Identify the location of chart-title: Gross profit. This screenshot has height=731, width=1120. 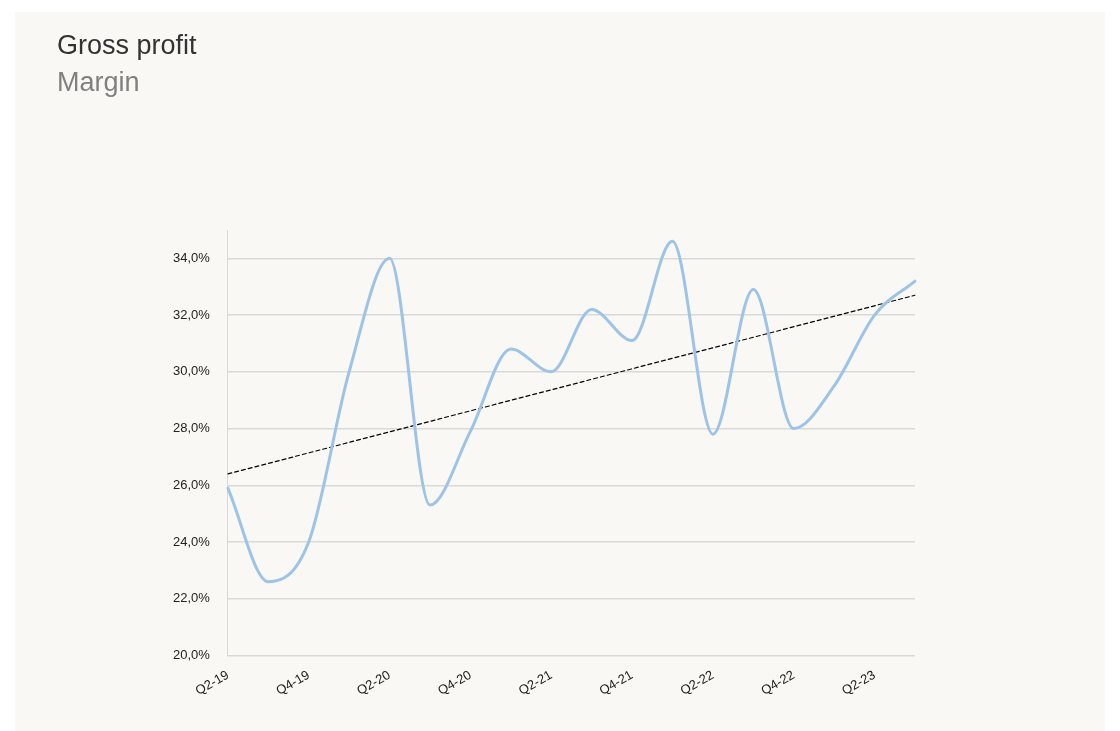
(127, 45).